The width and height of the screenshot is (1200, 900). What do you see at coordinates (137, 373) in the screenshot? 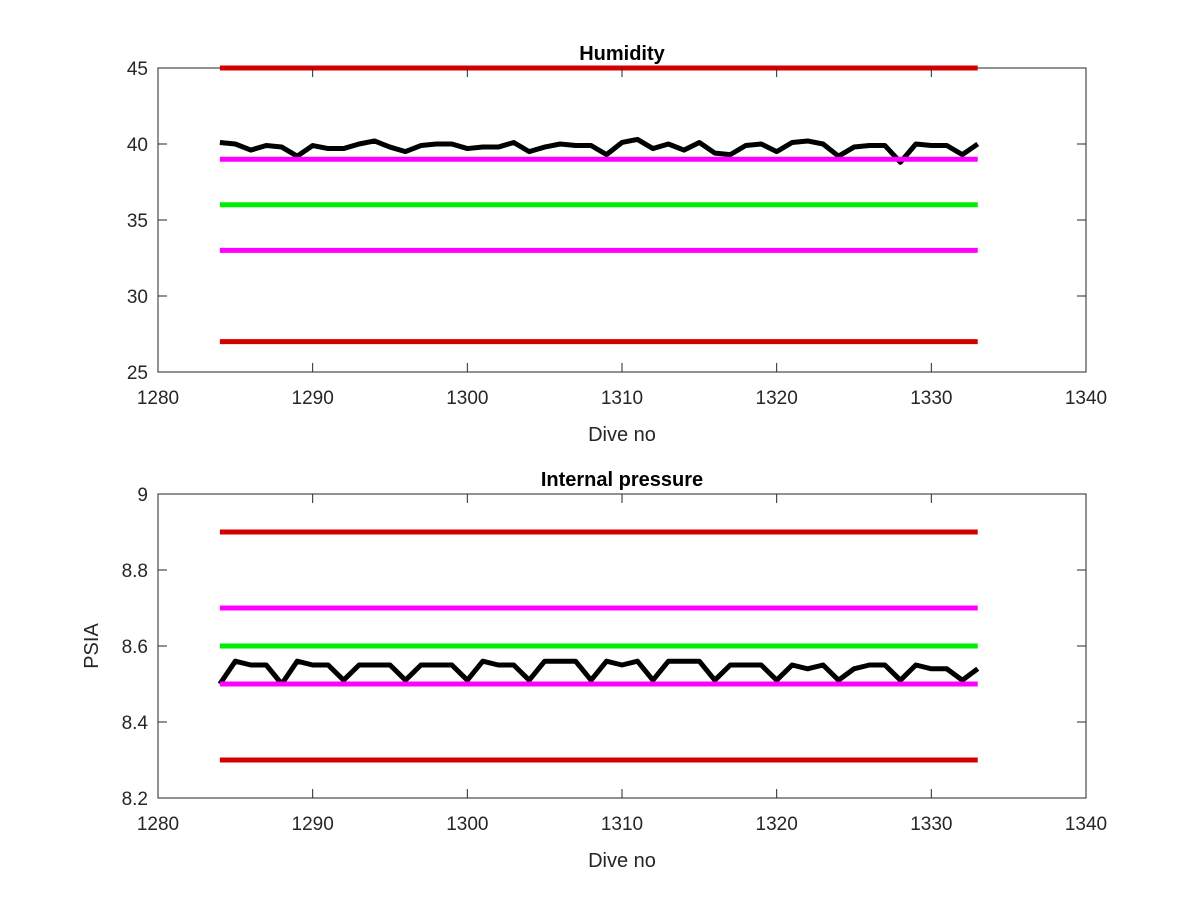
I see `y-tick-label: 25` at bounding box center [137, 373].